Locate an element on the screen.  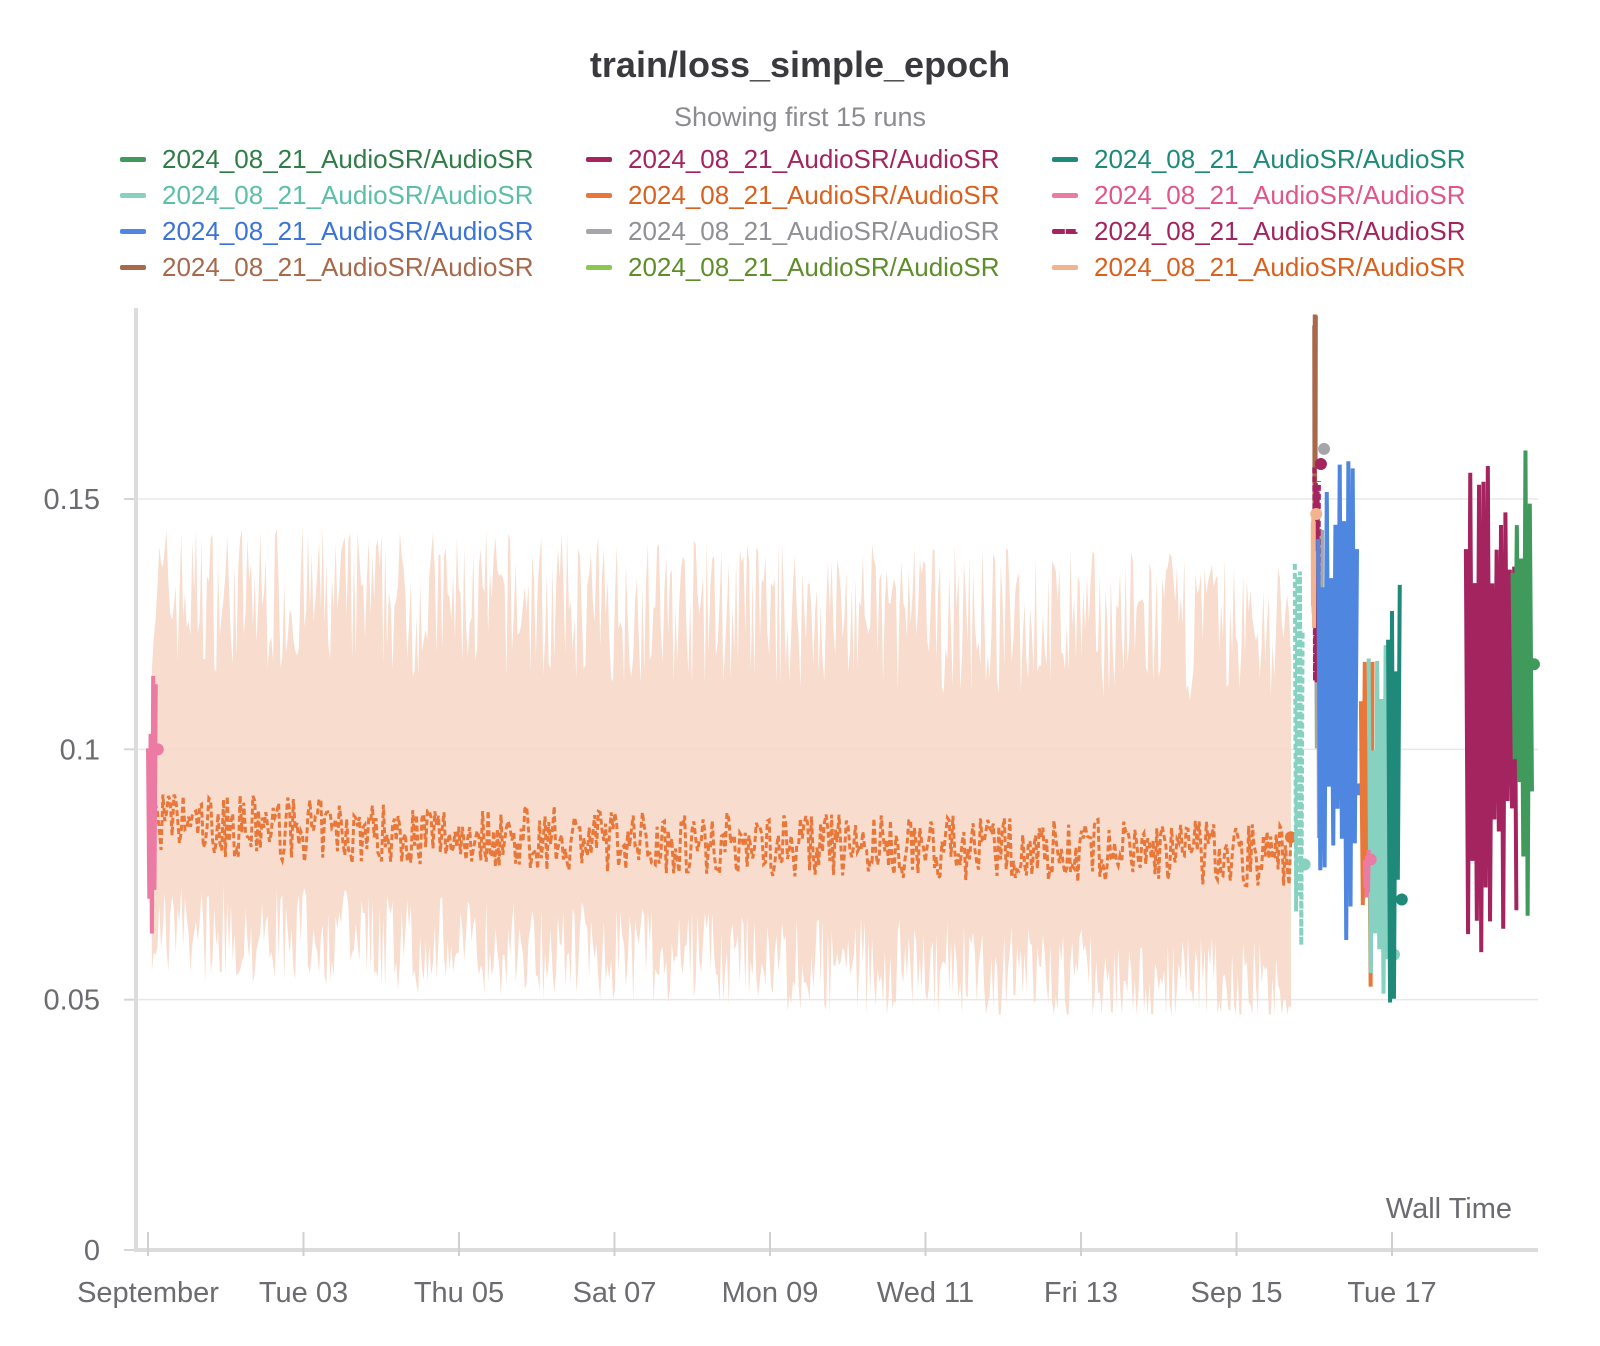
y-tick-label: 0 is located at coordinates (92, 1251).